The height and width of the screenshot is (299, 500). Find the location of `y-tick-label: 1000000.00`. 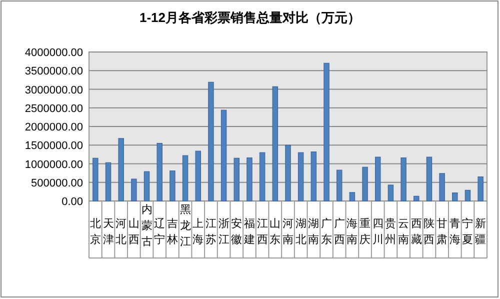

y-tick-label: 1000000.00 is located at coordinates (53, 164).